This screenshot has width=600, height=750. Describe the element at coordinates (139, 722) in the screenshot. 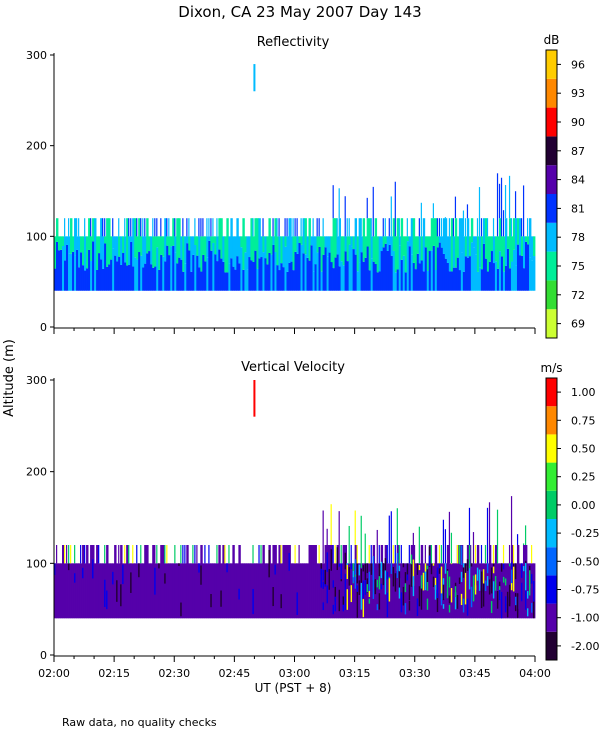

I see `footnote: Raw data, no quality checks` at that location.